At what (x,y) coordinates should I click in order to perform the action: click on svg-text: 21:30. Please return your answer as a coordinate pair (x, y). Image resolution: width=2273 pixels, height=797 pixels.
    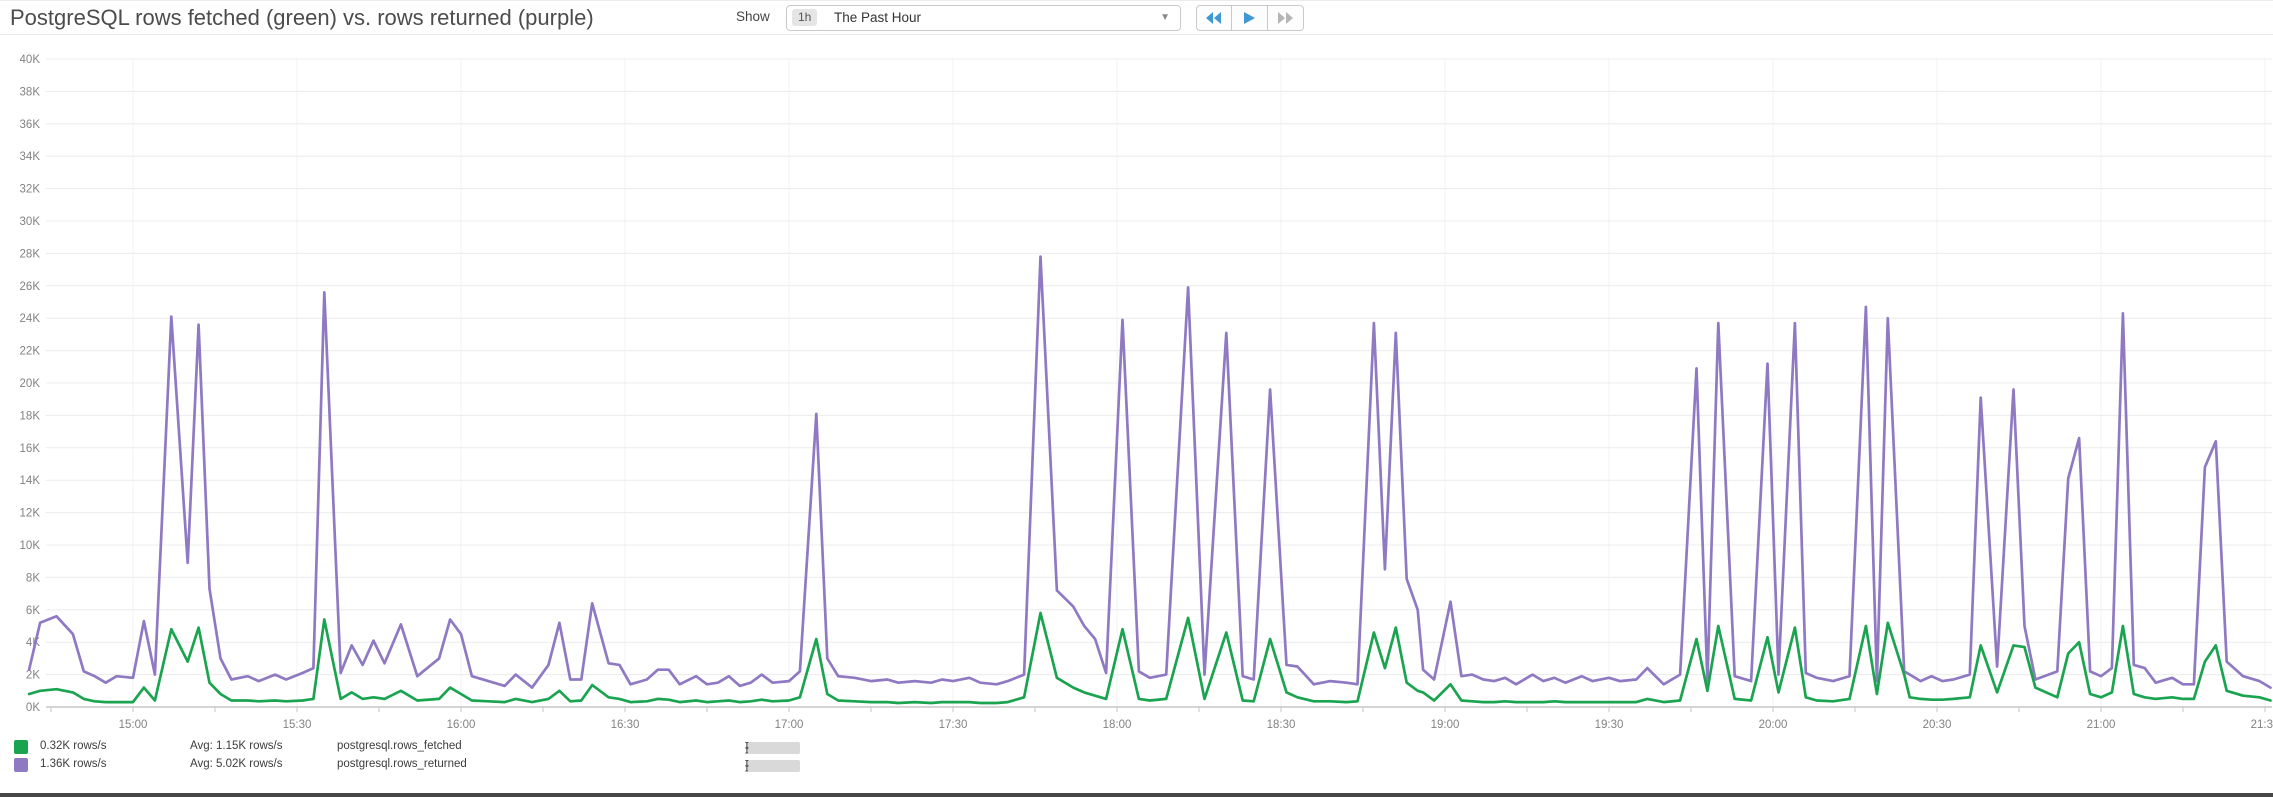
    Looking at the image, I should click on (2262, 725).